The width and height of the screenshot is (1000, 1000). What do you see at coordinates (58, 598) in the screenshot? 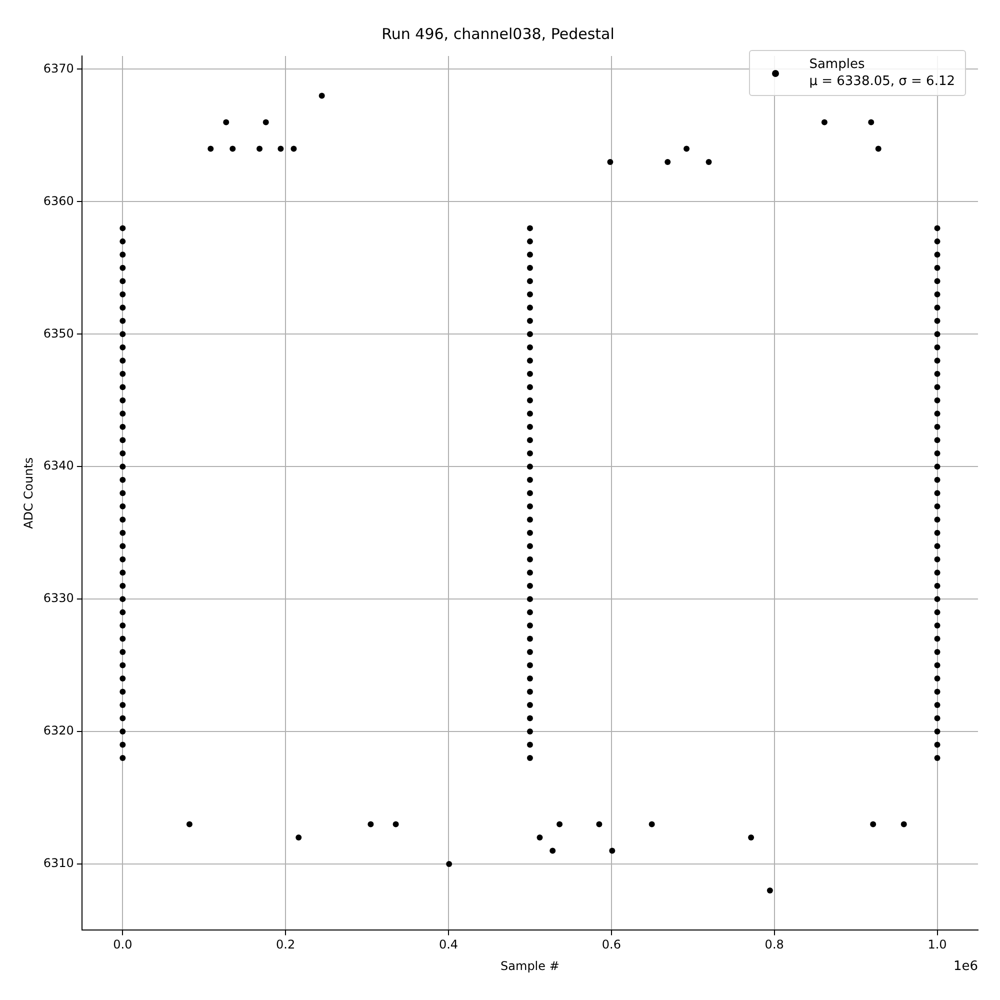
I see `y-tick-label: 6330` at bounding box center [58, 598].